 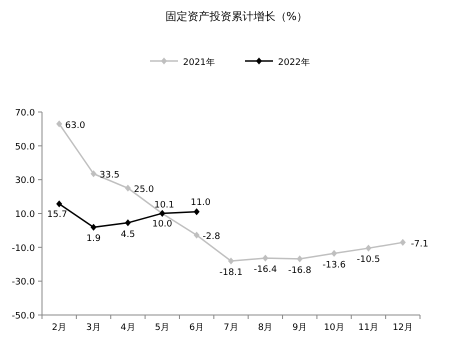 I want to click on legend-label: 2022年, so click(x=294, y=62).